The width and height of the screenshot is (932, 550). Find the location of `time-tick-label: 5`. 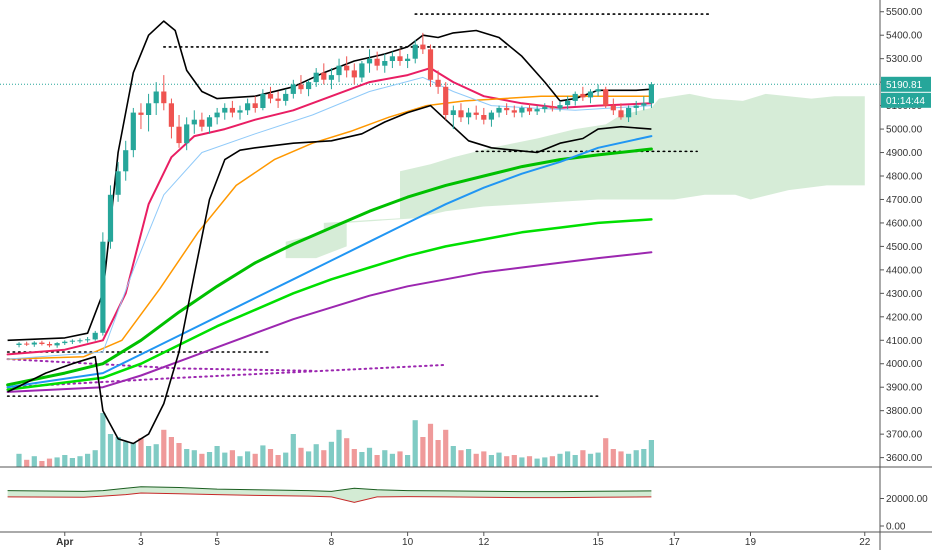

time-tick-label: 5 is located at coordinates (217, 542).